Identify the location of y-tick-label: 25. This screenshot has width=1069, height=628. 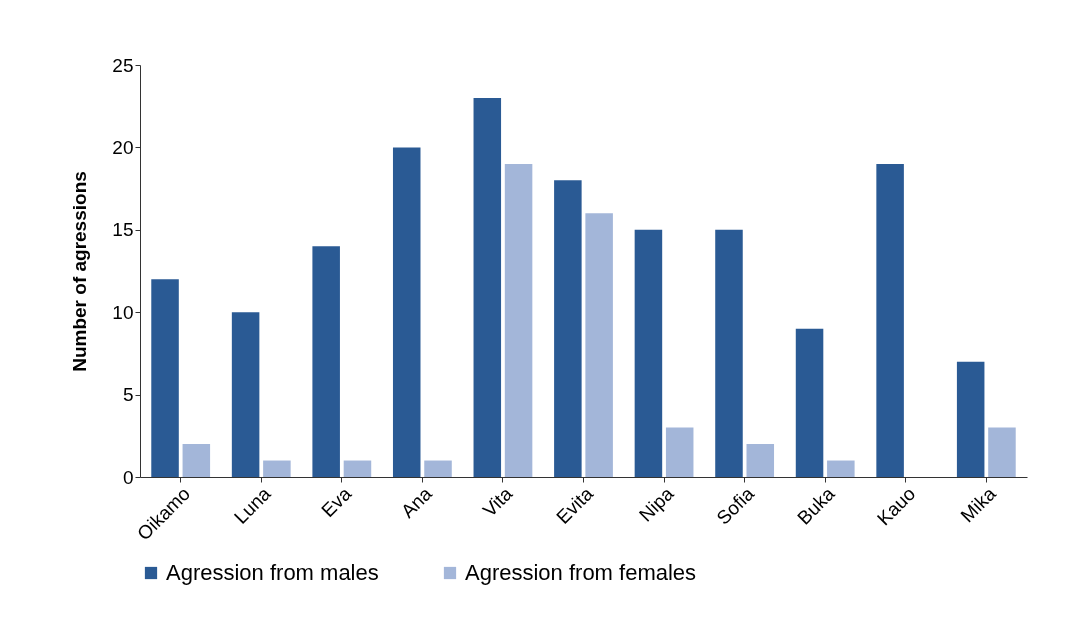
(123, 65).